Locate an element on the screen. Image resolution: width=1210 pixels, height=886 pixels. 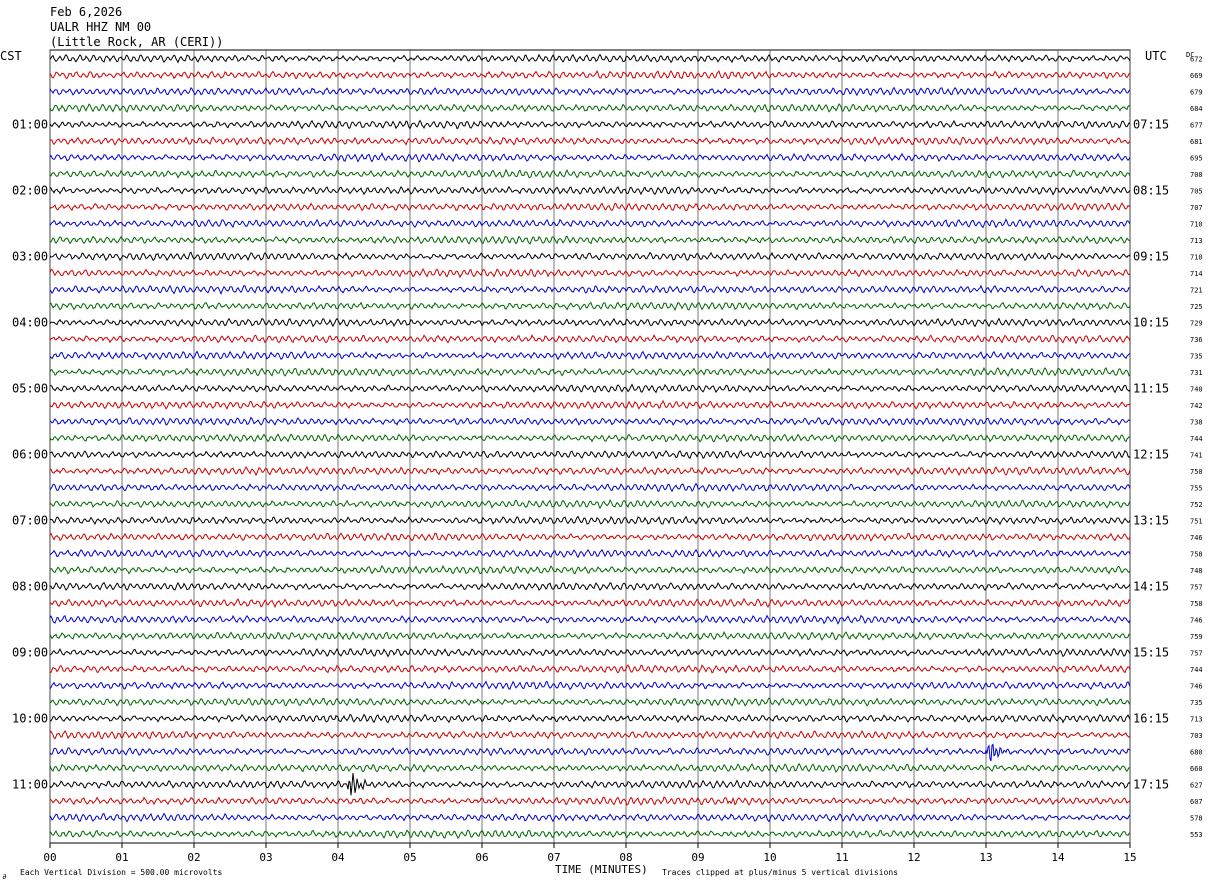
x-tick-label: 06 is located at coordinates (481, 857).